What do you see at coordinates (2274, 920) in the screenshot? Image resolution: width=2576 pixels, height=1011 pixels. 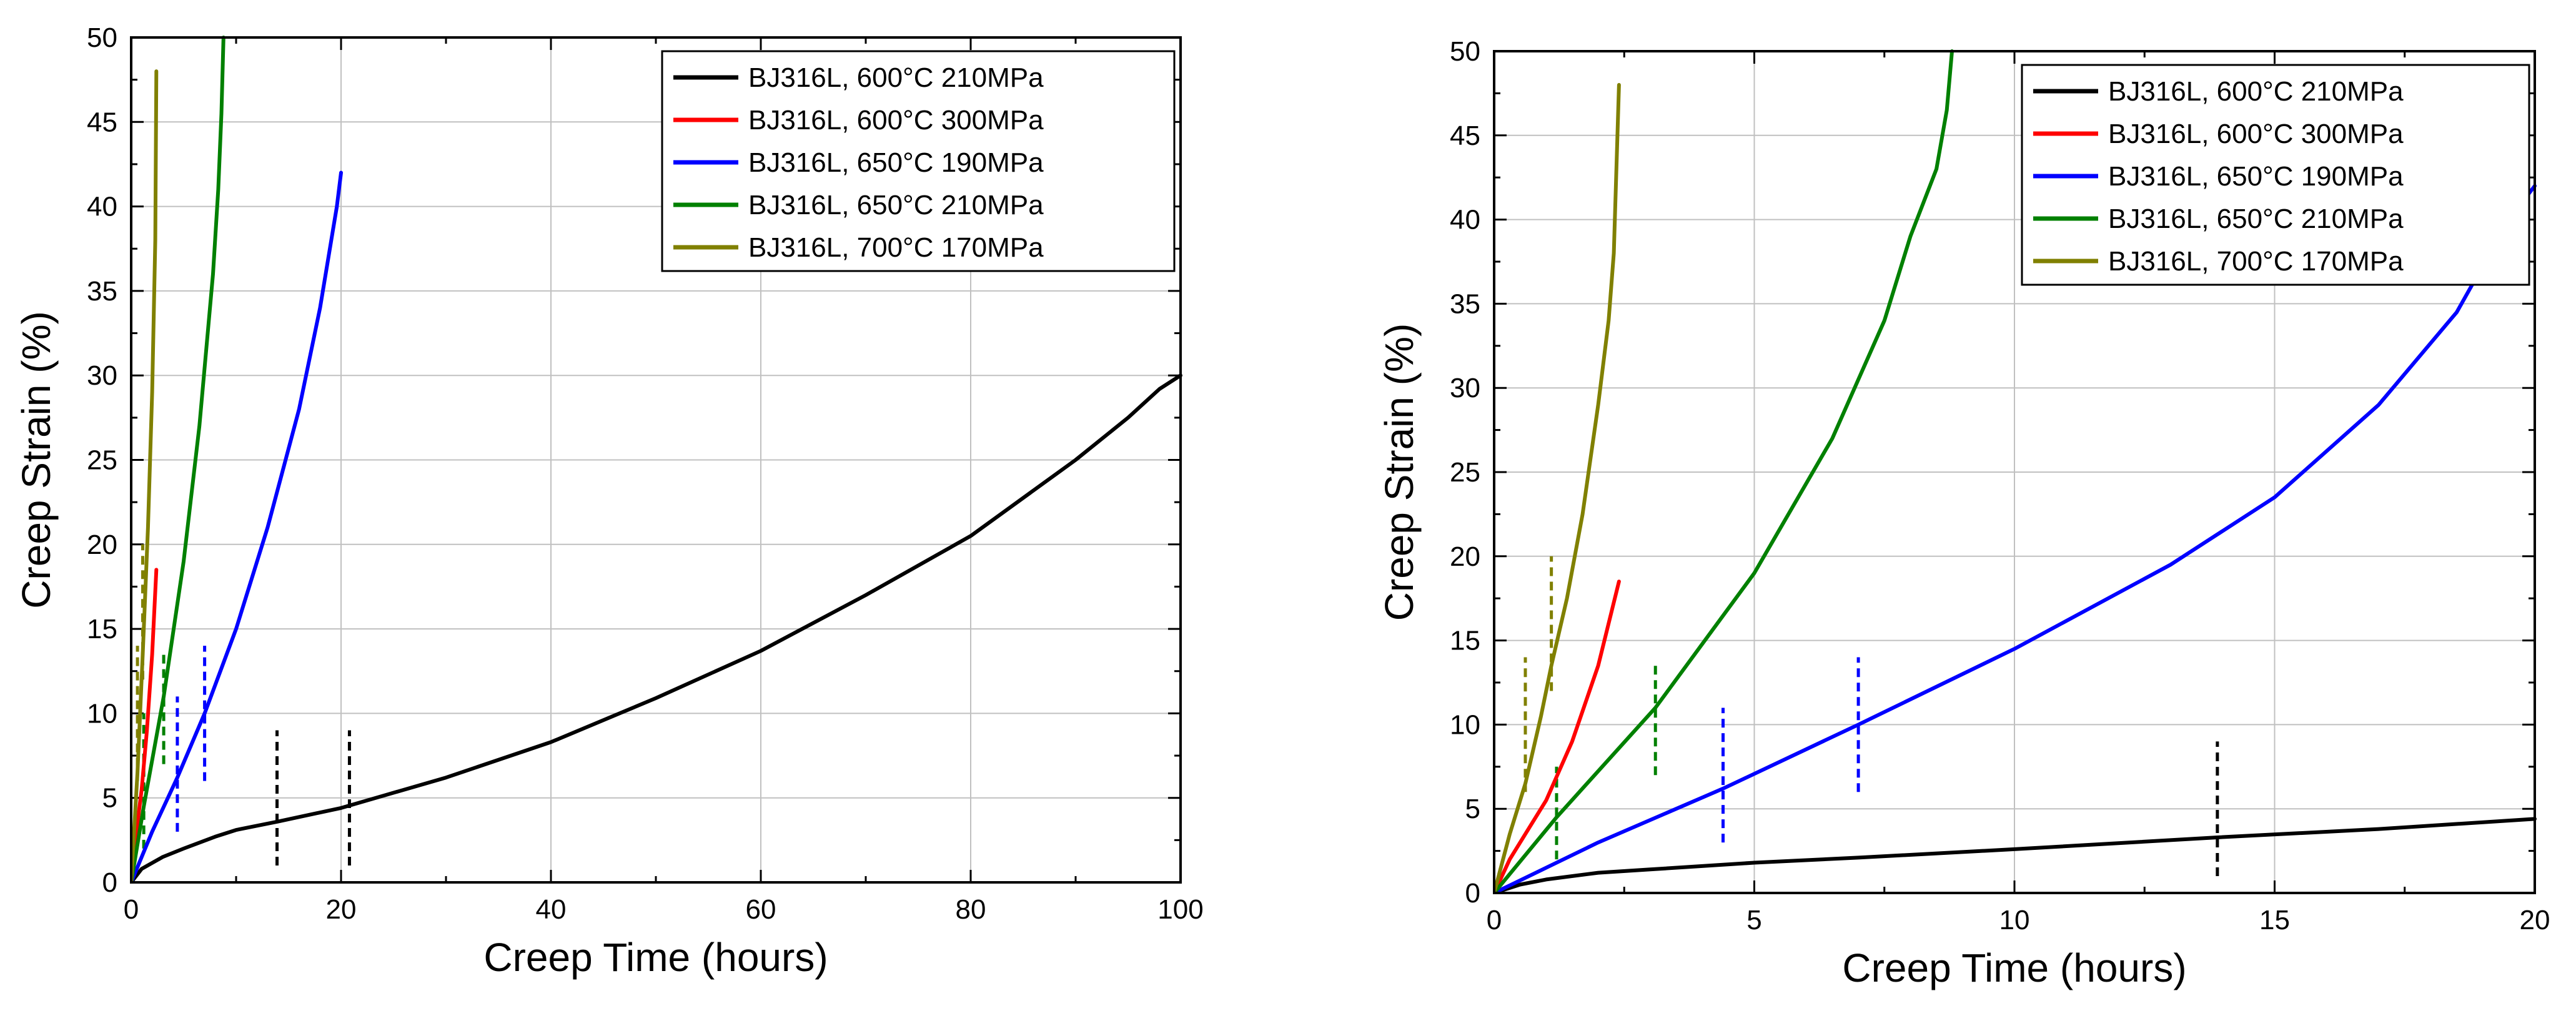 I see `x-tick-label: 15` at bounding box center [2274, 920].